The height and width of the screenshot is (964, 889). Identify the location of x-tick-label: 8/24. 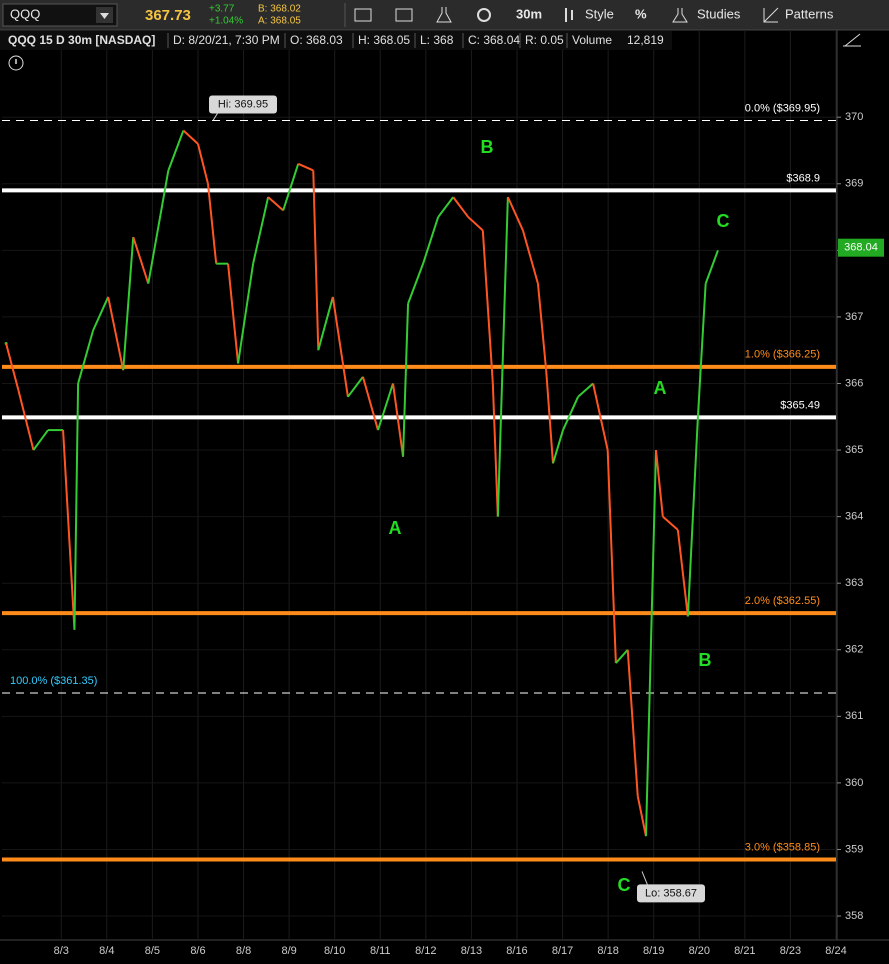
(835, 951).